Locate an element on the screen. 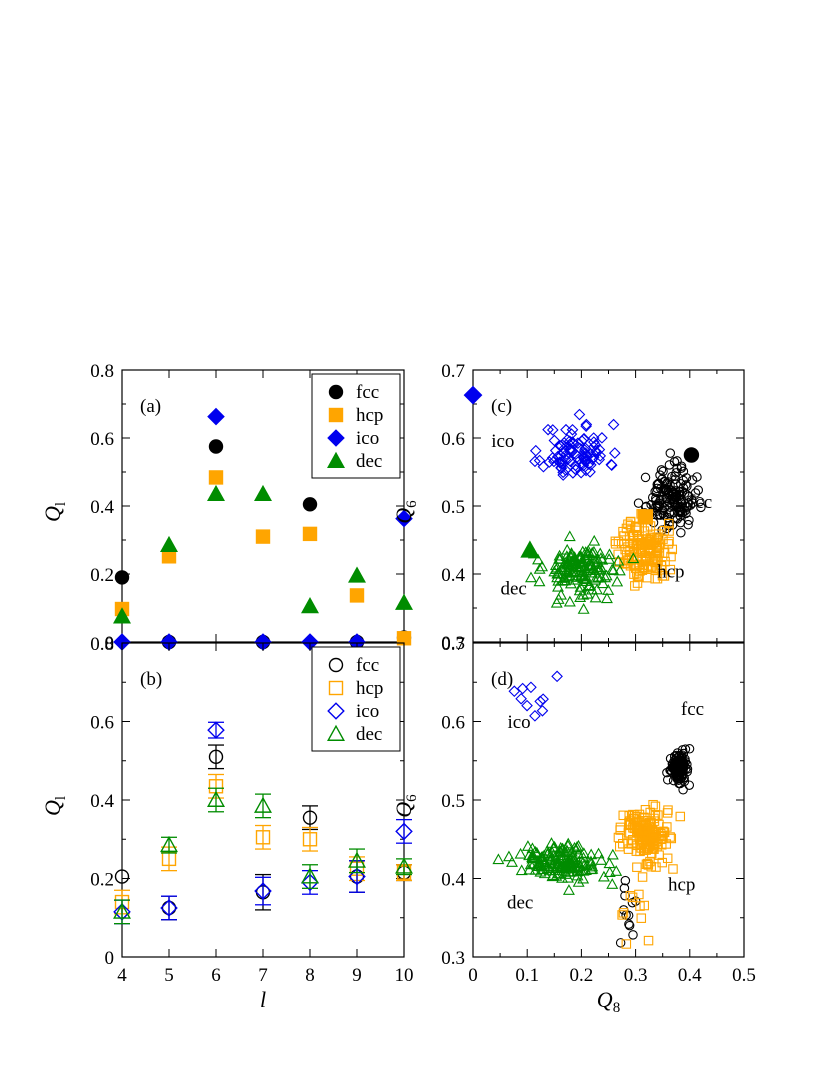 The height and width of the screenshot is (1075, 830). legend-hcp-label: hcp is located at coordinates (369, 415).